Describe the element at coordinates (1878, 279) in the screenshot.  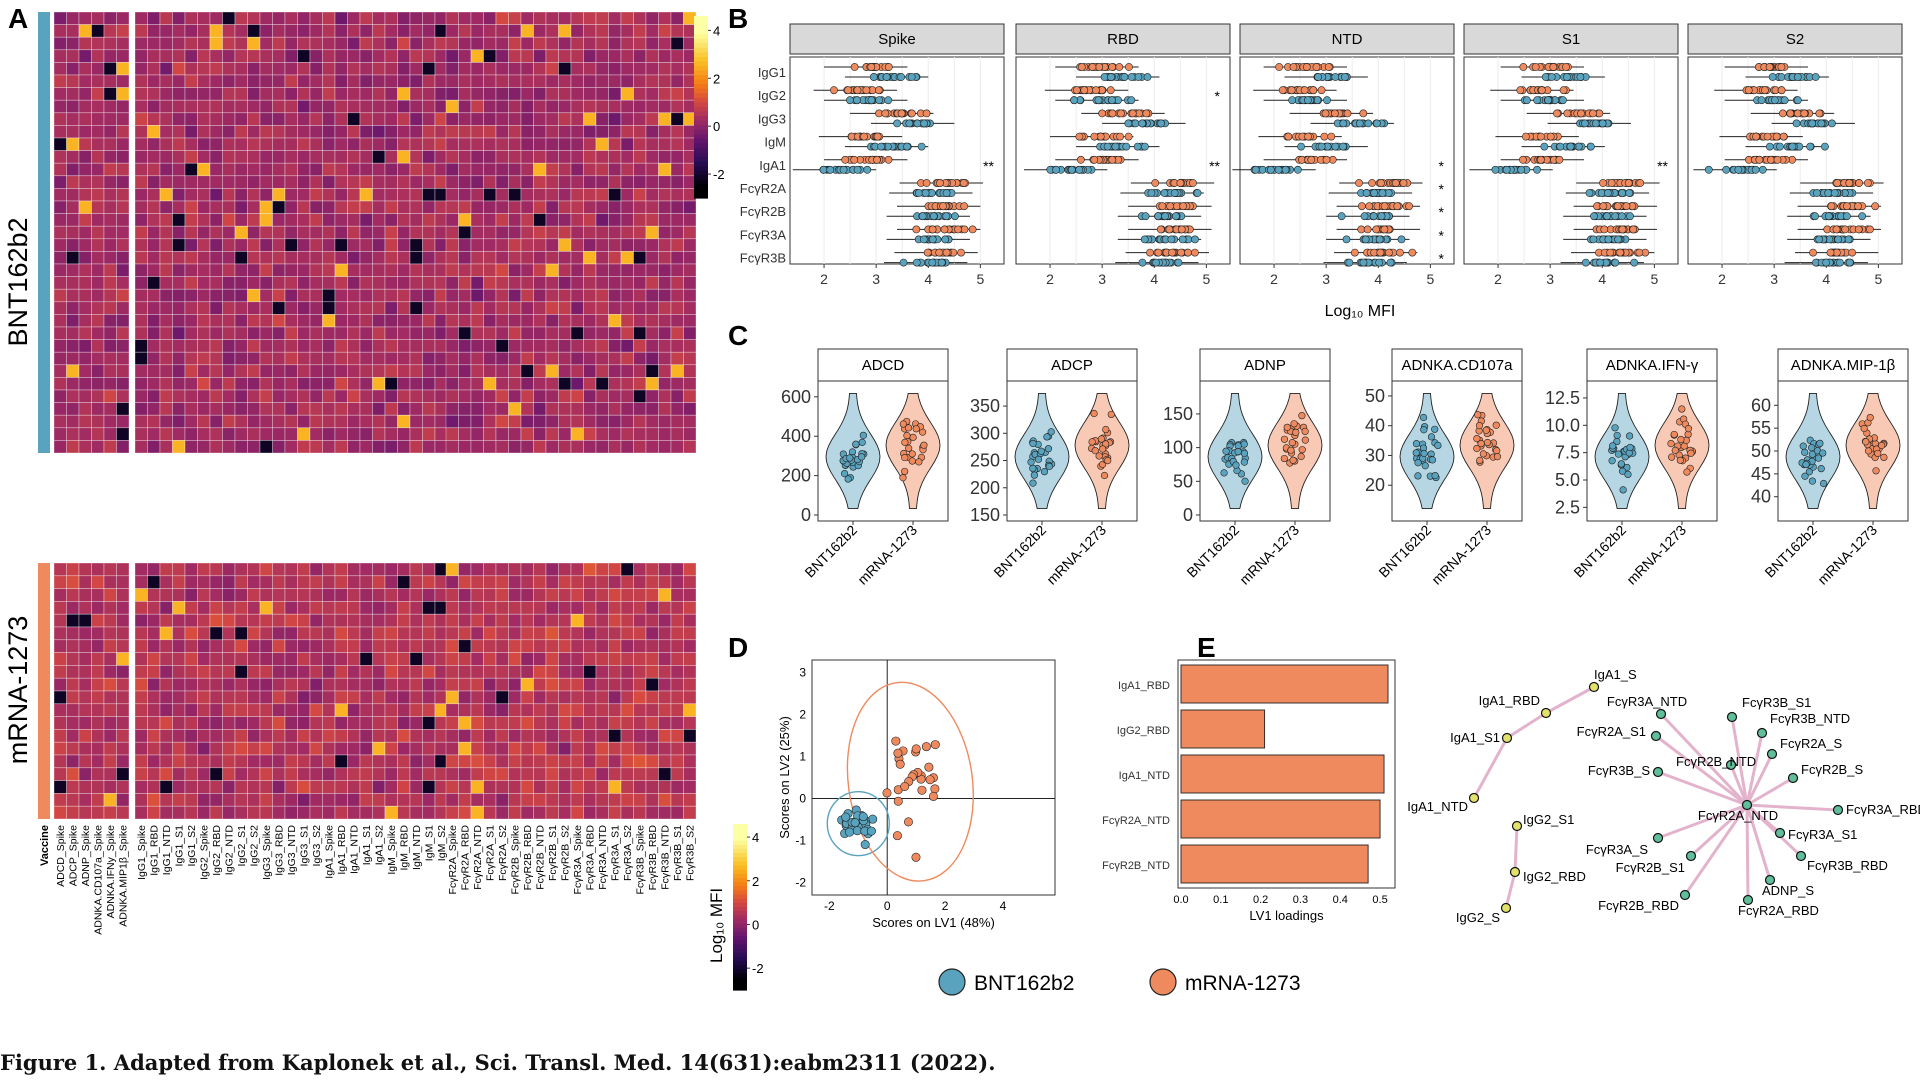
I see `x-tick-label: 5` at that location.